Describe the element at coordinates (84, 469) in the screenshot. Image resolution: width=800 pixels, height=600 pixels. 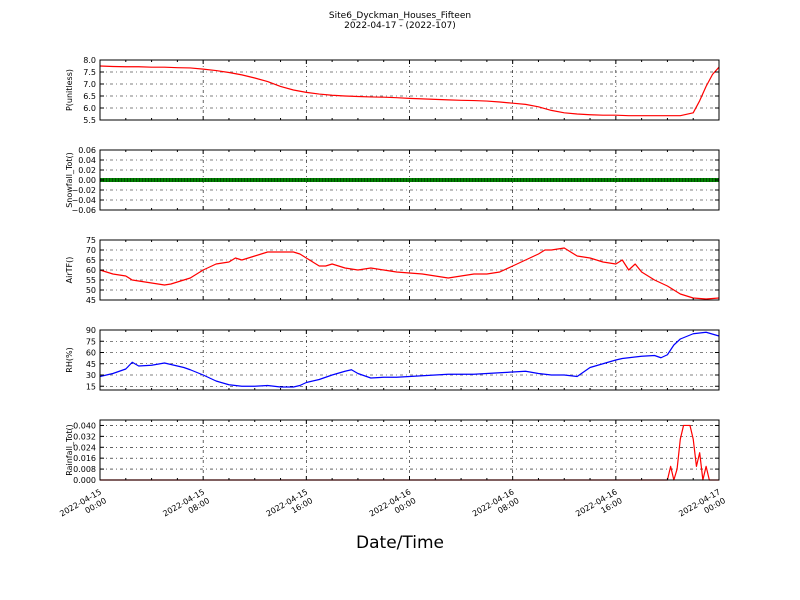
I see `y-tick-label: 0.008` at that location.